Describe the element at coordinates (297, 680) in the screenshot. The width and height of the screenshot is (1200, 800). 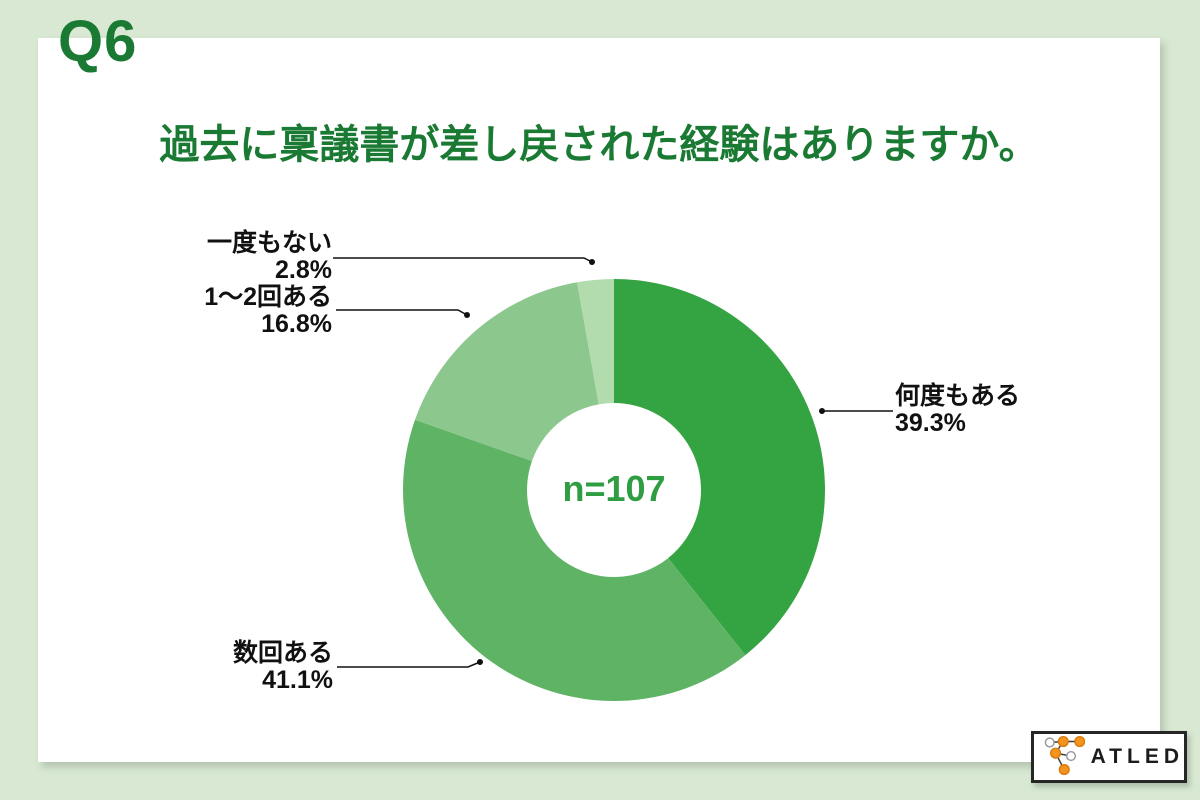
I see `callout-percent: 41.1%` at that location.